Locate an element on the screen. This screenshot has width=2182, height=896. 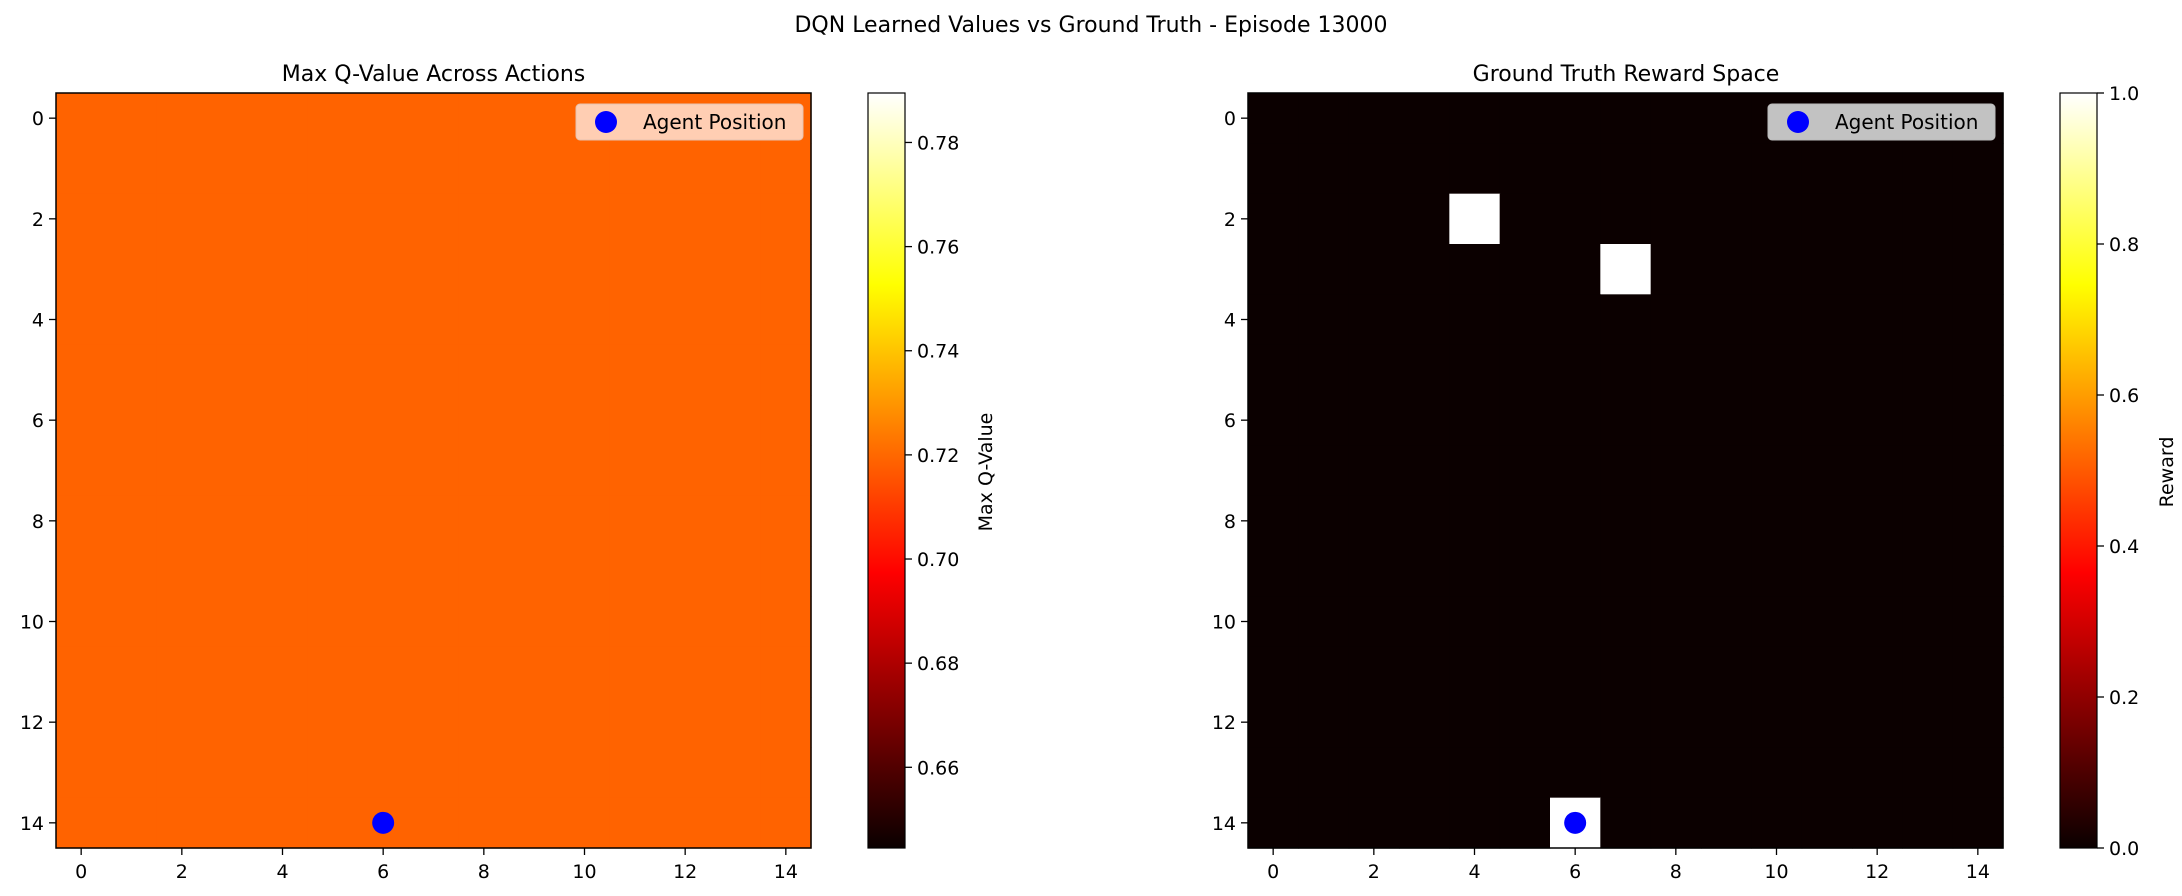
left-colorbar: 0.66 0.68 0.70 0.72 0.74 0.76 0.78 Max Q-Value is located at coordinates (932, 470).